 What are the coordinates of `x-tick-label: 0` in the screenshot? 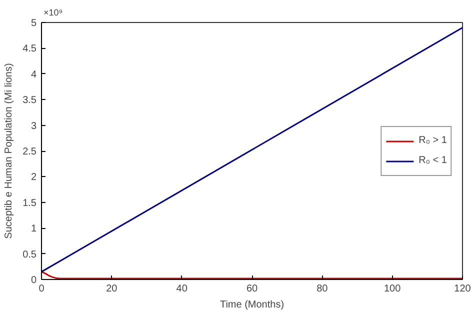 It's located at (41, 289).